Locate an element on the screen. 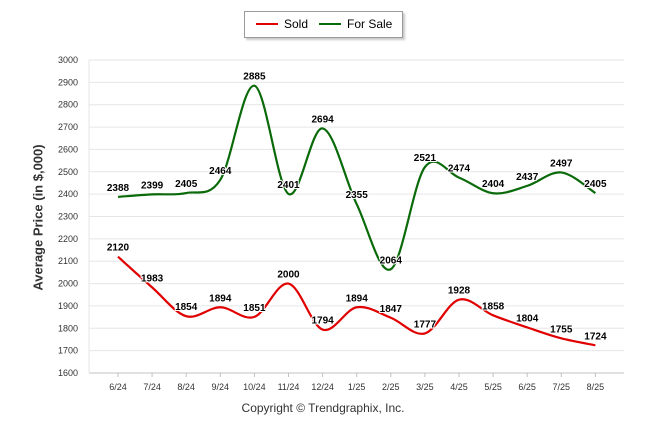 This screenshot has height=434, width=646. data-label-sold: 1854 is located at coordinates (186, 307).